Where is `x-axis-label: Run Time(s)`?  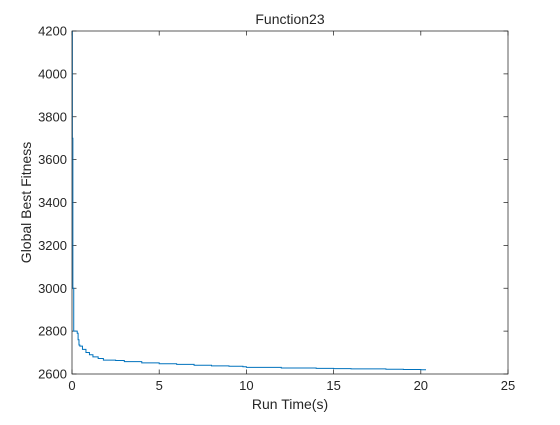 x-axis-label: Run Time(s) is located at coordinates (290, 404).